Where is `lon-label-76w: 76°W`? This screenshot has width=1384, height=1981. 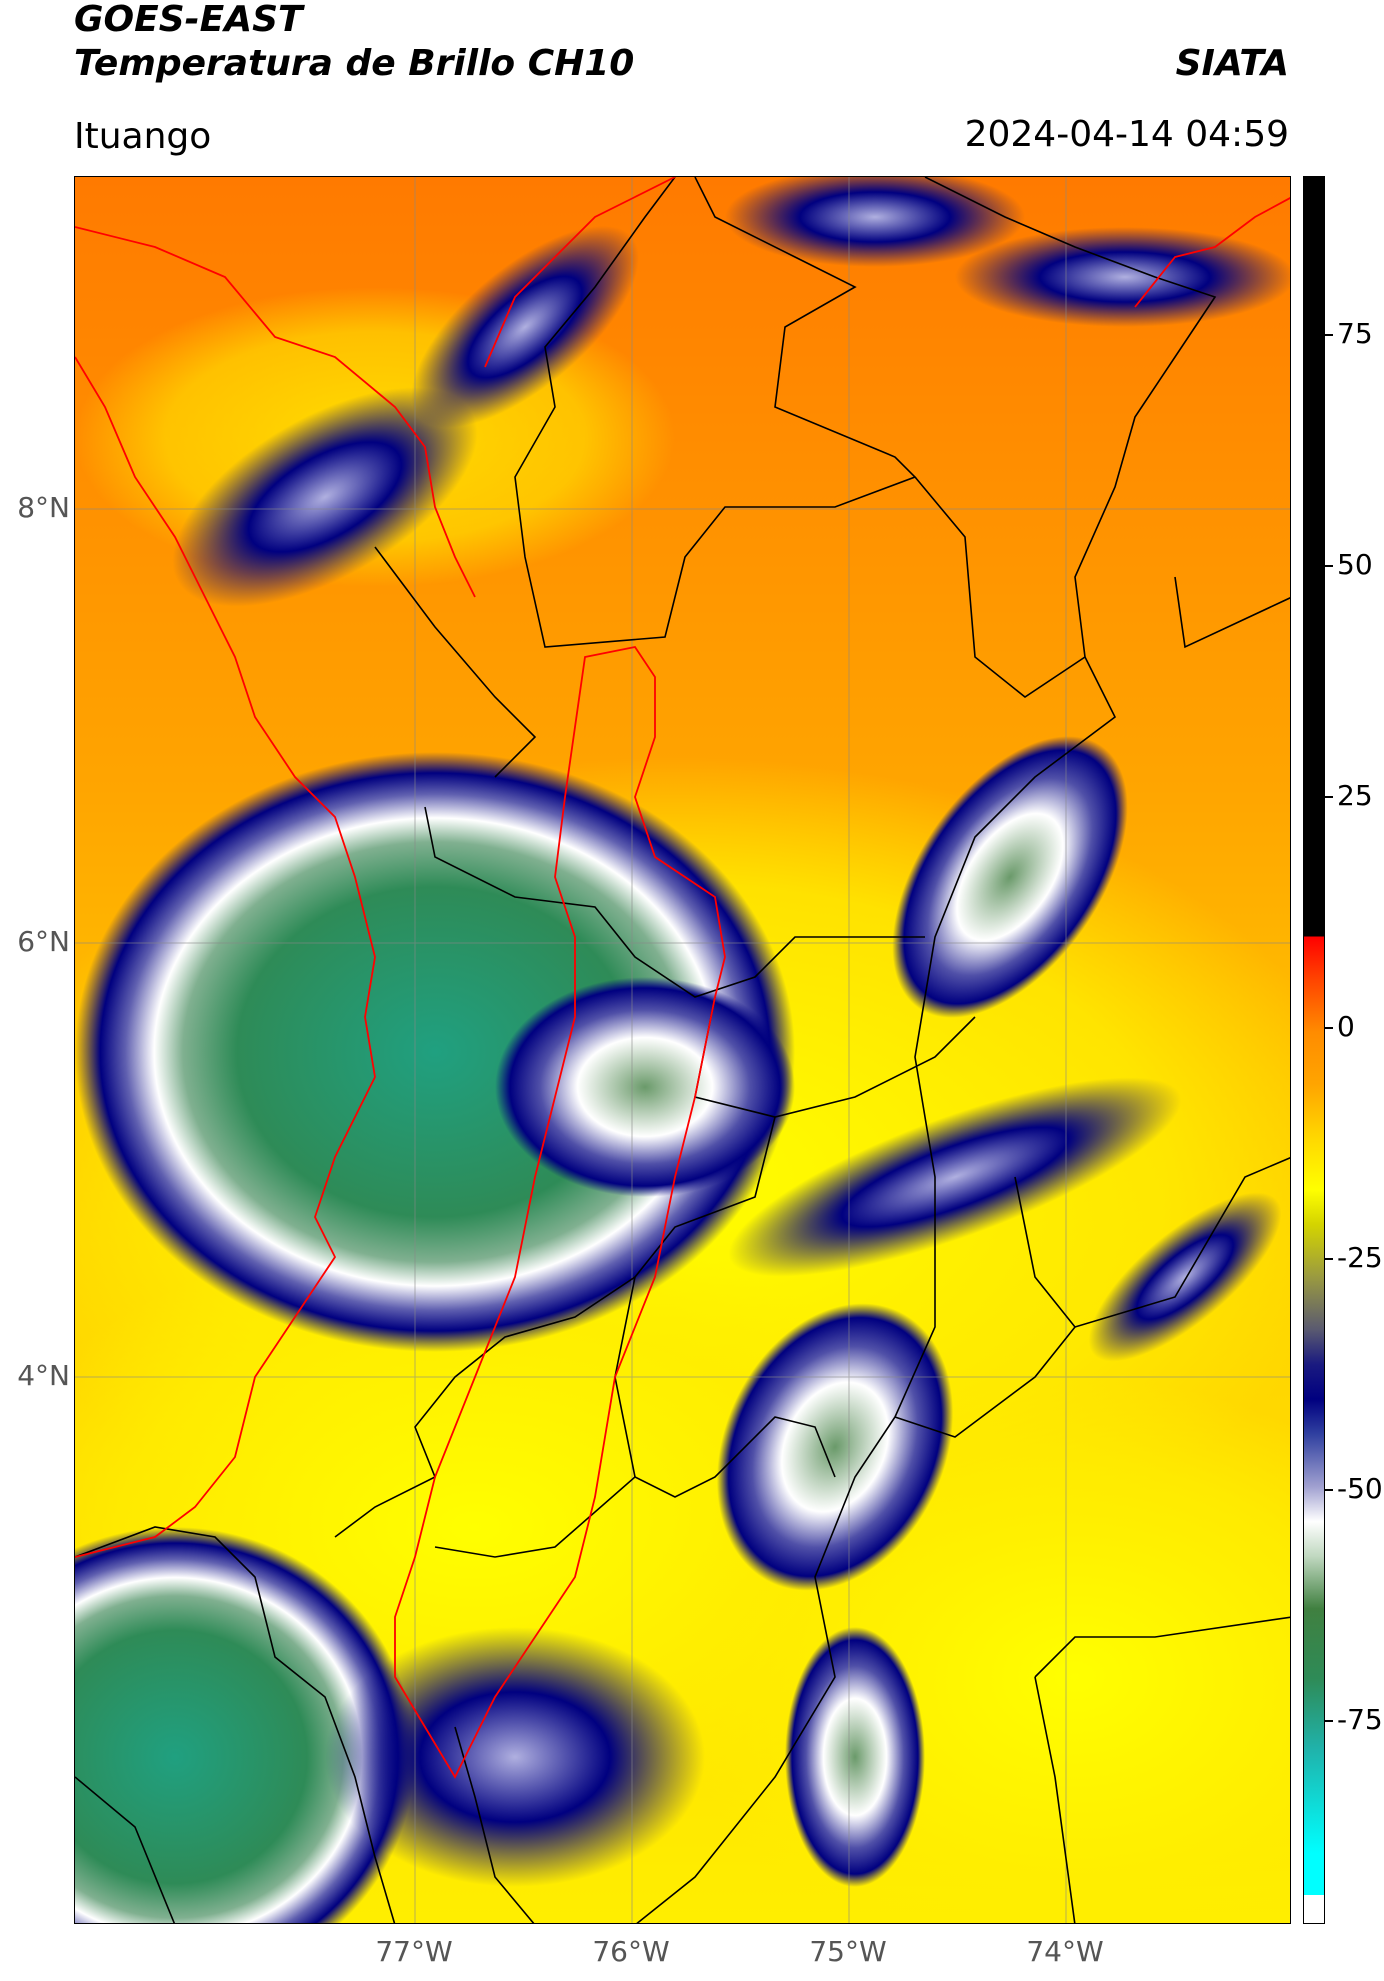 lon-label-76w: 76°W is located at coordinates (631, 1951).